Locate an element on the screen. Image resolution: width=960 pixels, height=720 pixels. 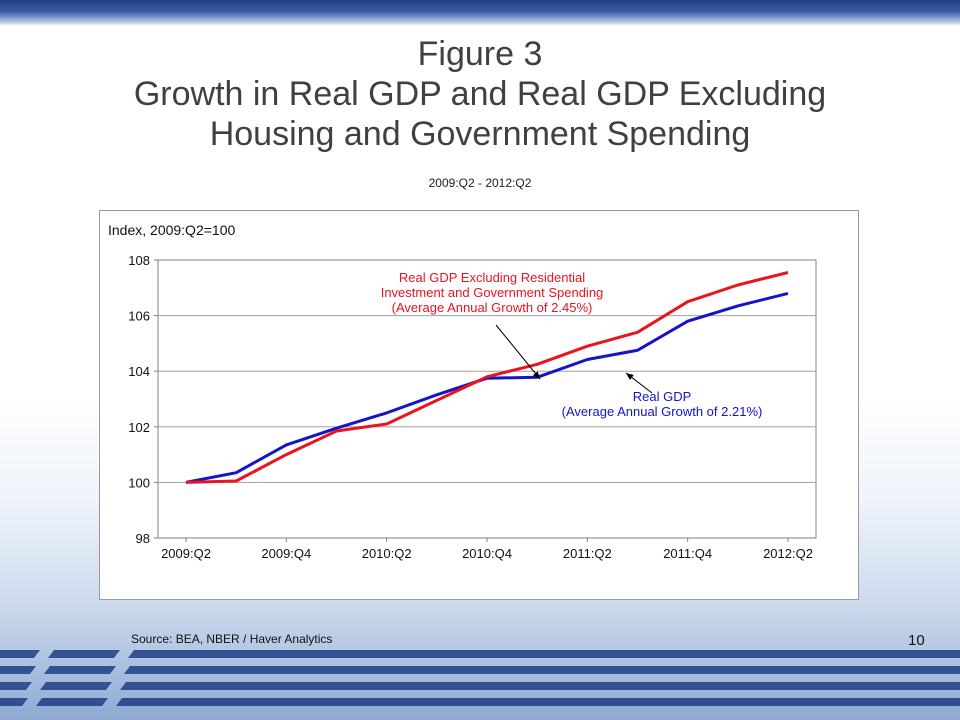
x-tick-label: 2009:Q4 is located at coordinates (286, 553).